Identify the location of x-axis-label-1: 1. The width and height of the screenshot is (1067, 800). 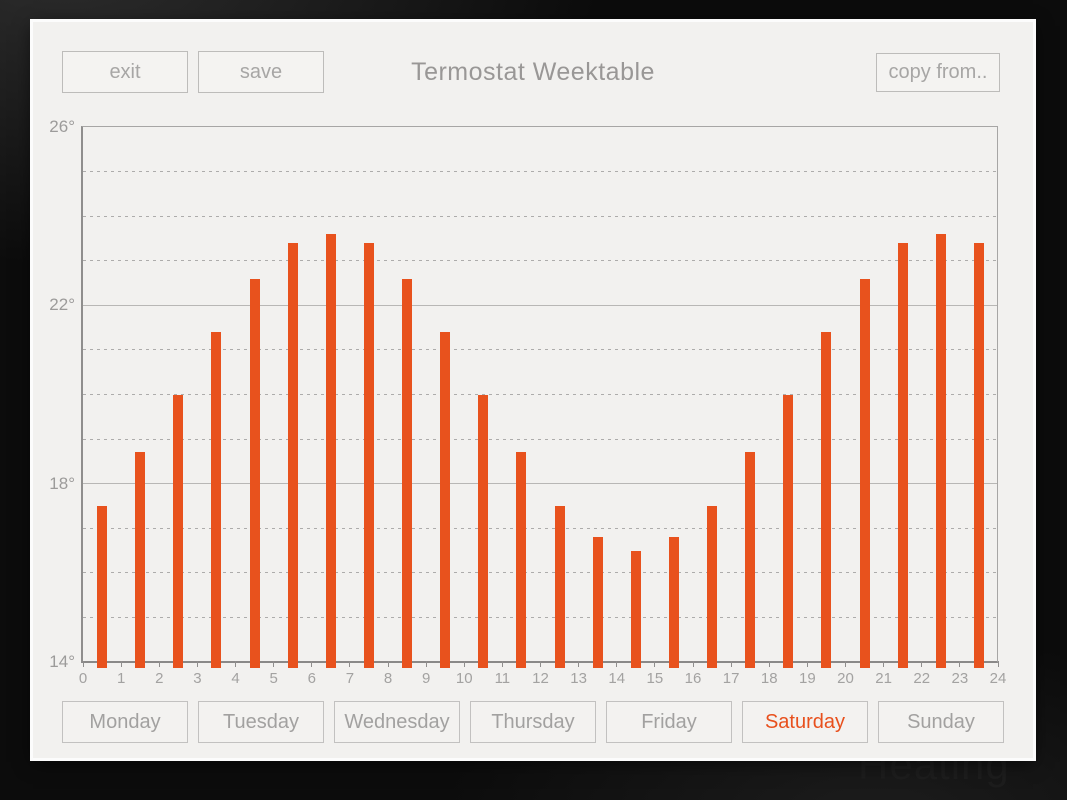
(121, 678).